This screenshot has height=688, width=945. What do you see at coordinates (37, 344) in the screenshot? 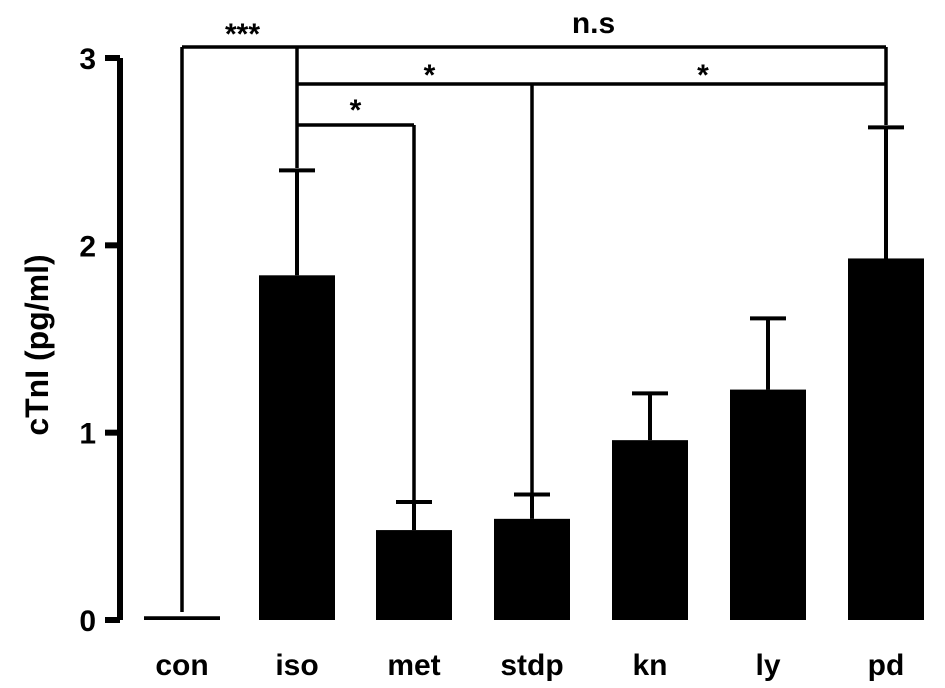
I see `y-axis-title: cTnI (pg/ml)` at bounding box center [37, 344].